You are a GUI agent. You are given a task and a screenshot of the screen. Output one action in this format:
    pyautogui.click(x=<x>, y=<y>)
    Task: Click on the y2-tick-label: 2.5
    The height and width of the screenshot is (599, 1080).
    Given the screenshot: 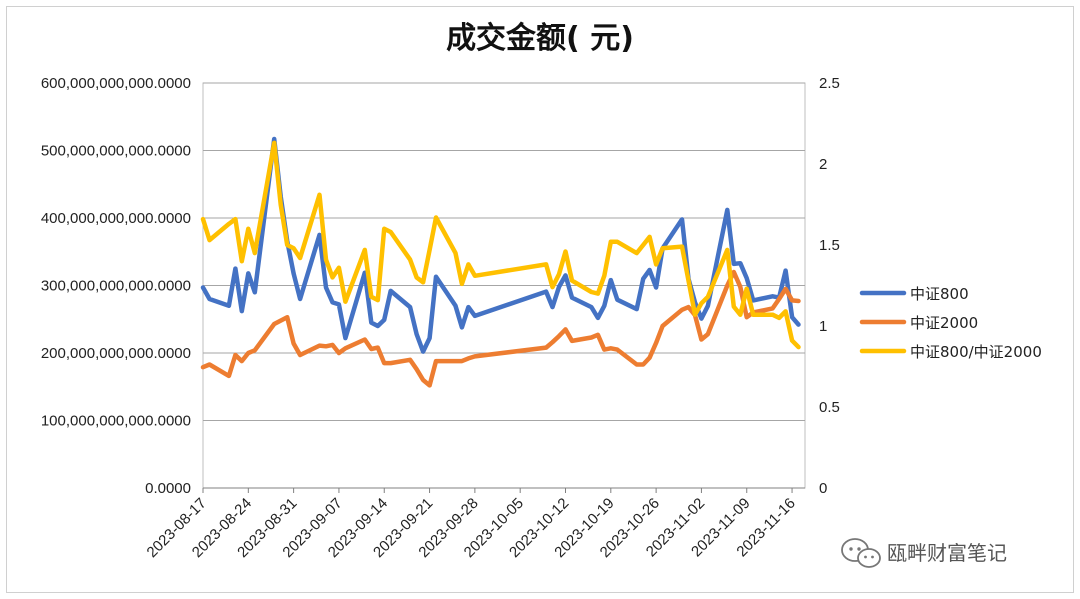 What is the action you would take?
    pyautogui.click(x=829, y=83)
    